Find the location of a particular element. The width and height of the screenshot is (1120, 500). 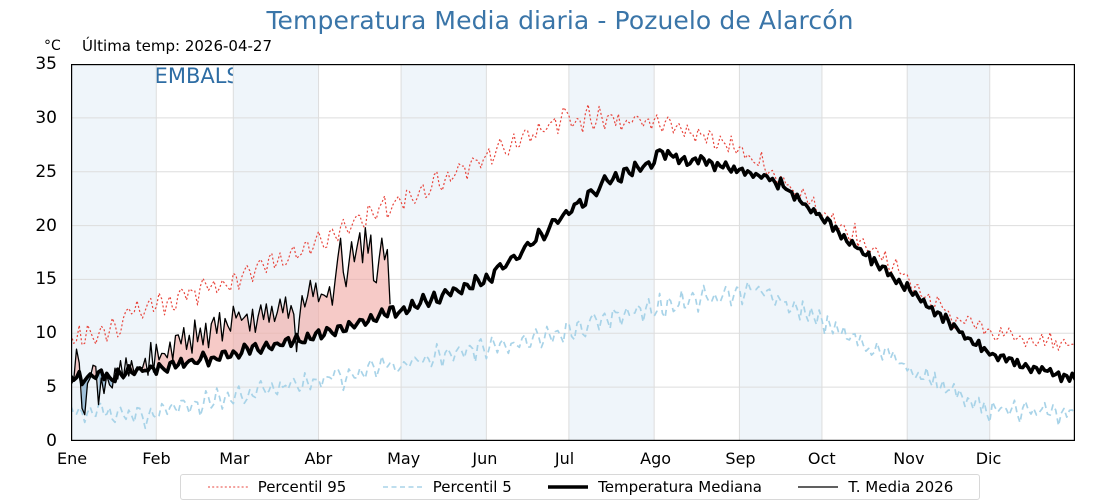

legend-item: T. Media 2026 is located at coordinates (875, 487).